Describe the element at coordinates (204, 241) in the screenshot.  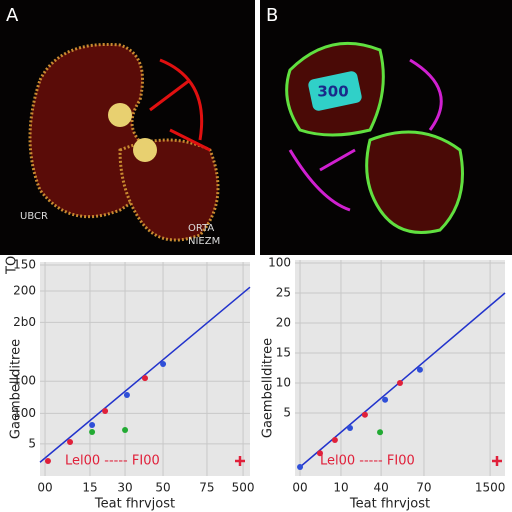
I see `annotation: NIEZM` at that location.